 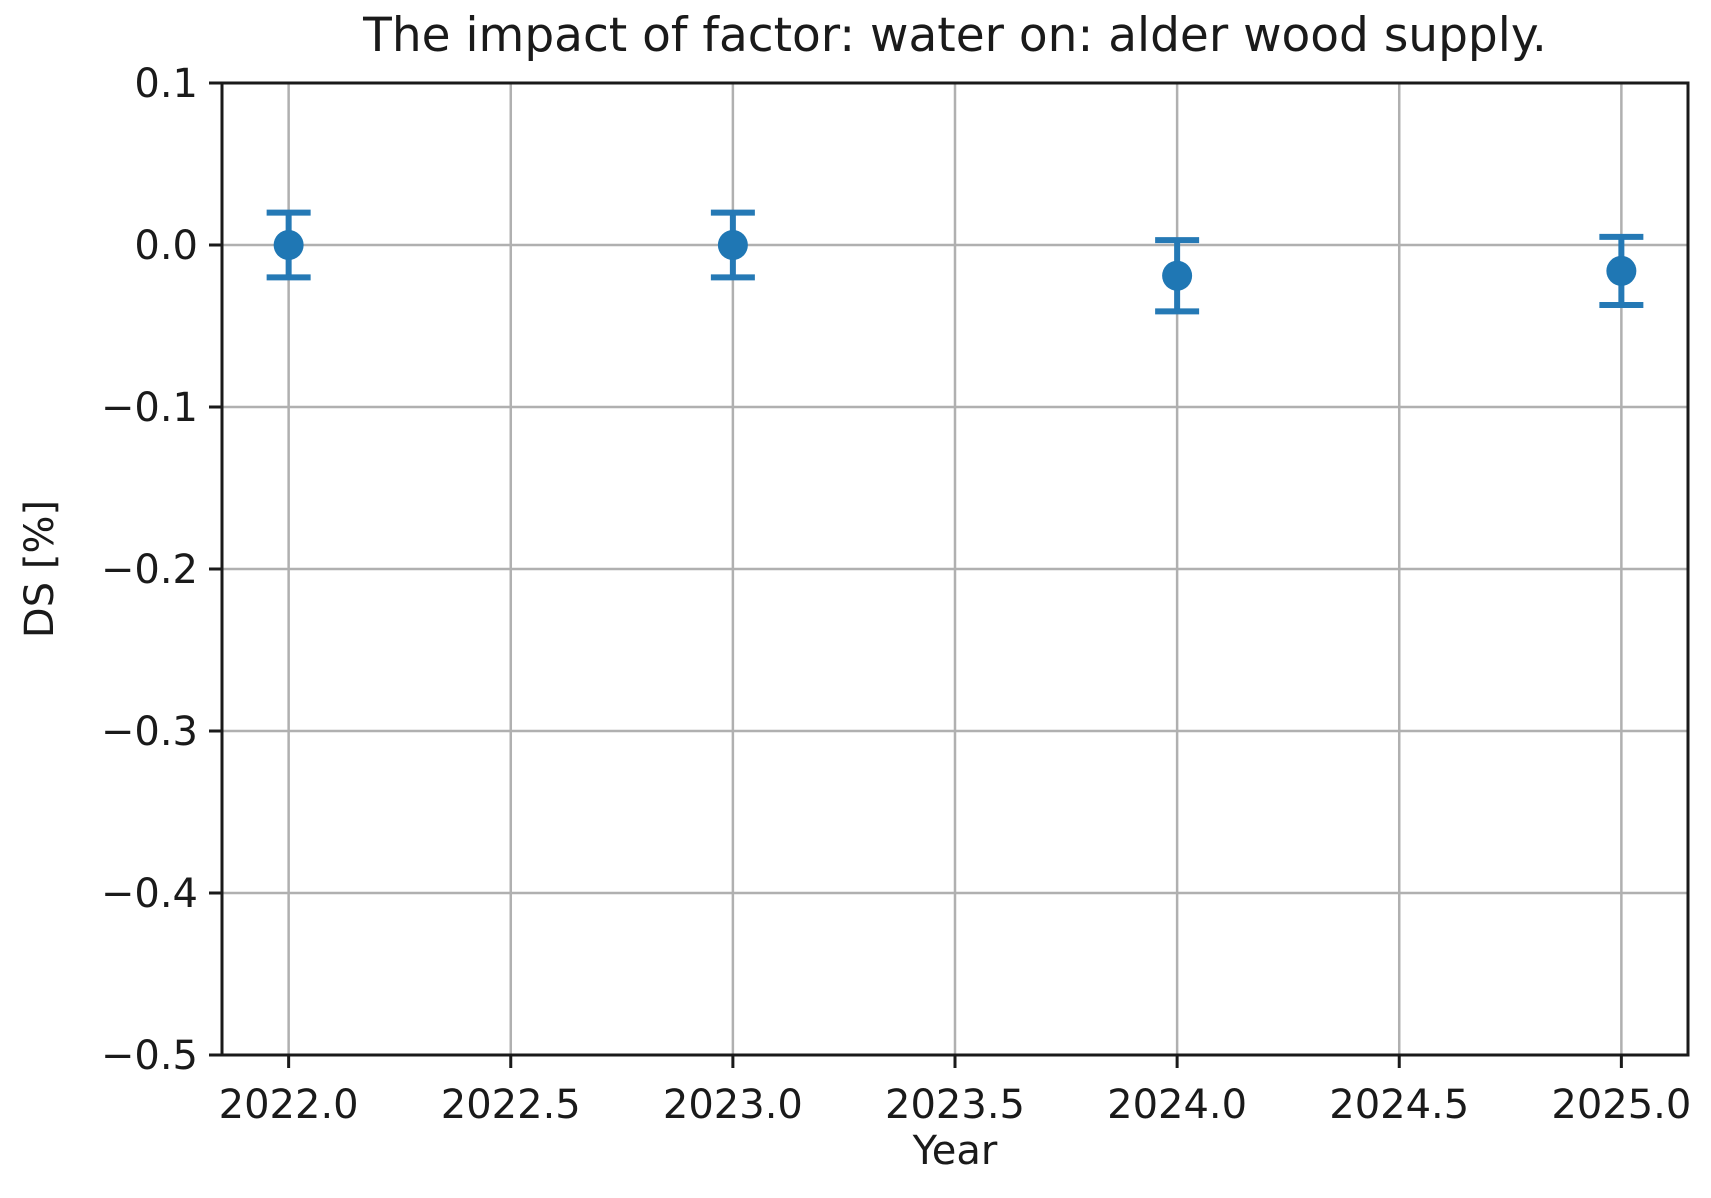 What do you see at coordinates (955, 1105) in the screenshot?
I see `x-tick-label: 2023.5` at bounding box center [955, 1105].